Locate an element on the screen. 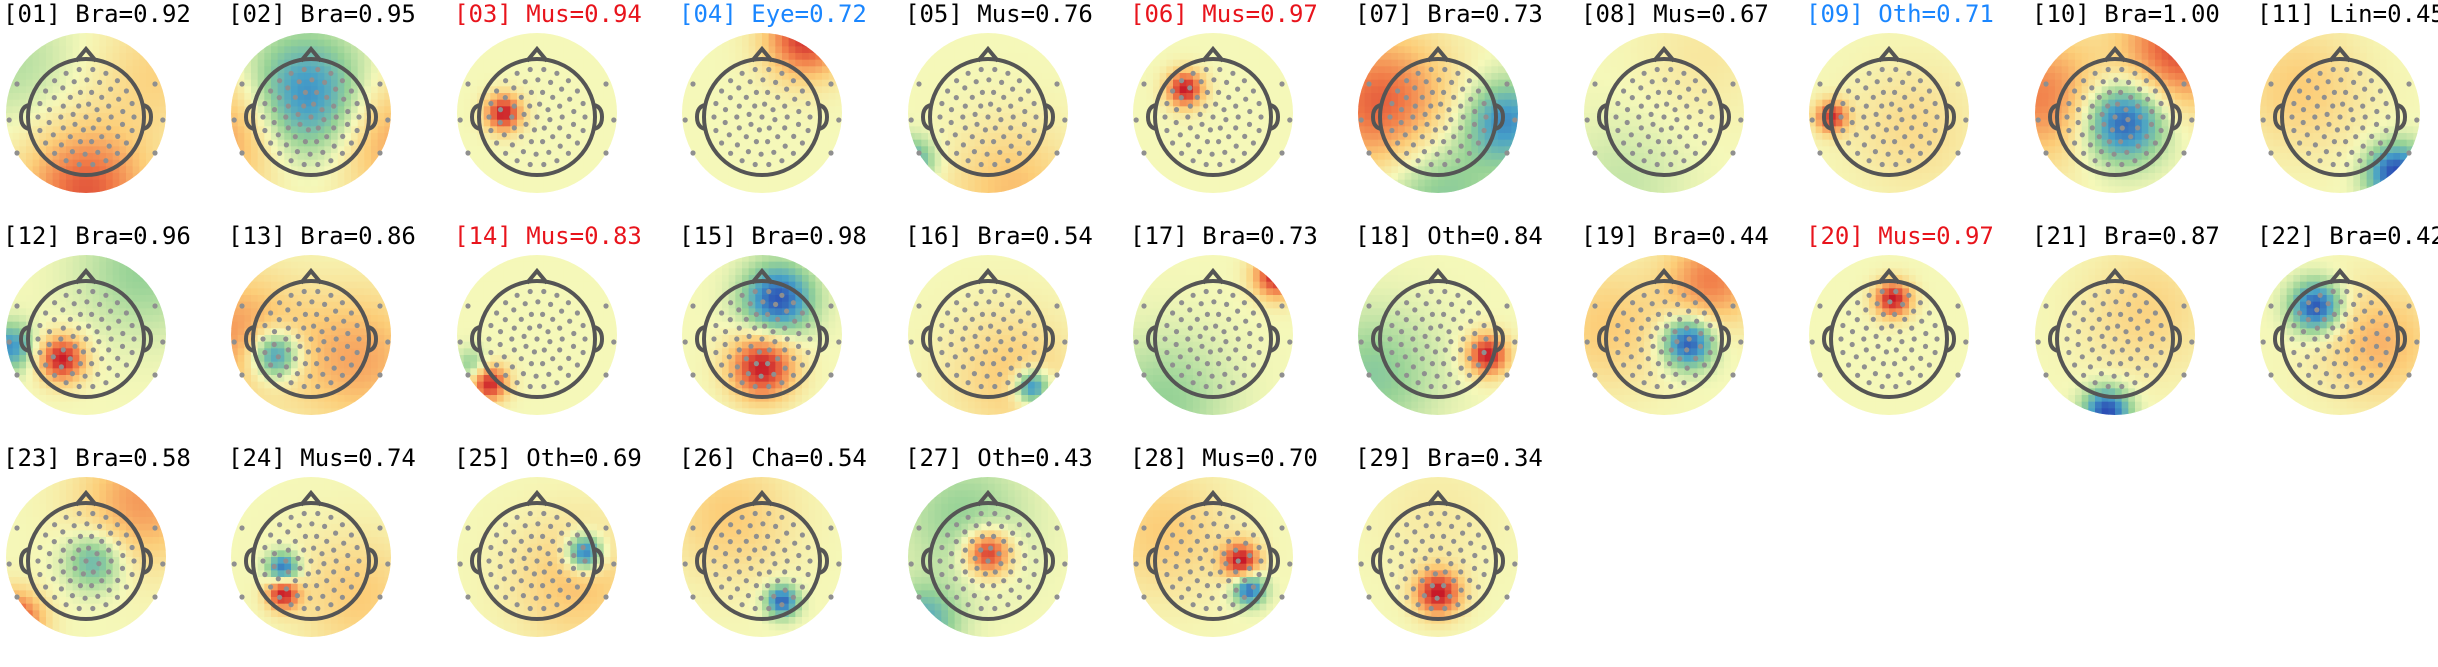 The height and width of the screenshot is (667, 2438). component-index: [12] is located at coordinates (32, 236).